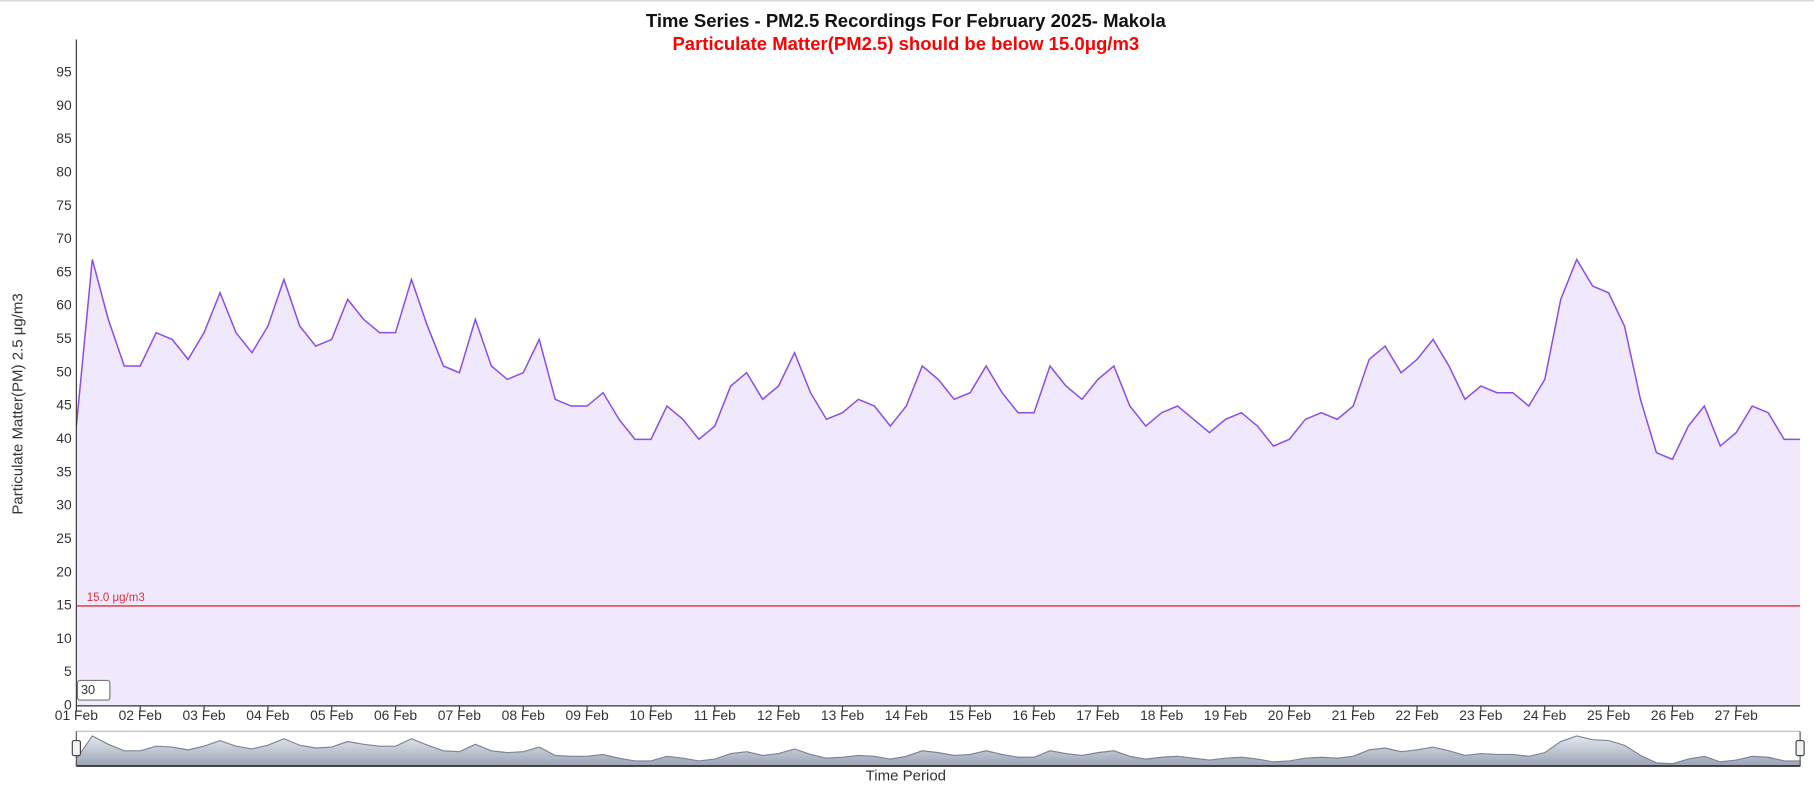 The height and width of the screenshot is (794, 1814). Describe the element at coordinates (650, 715) in the screenshot. I see `x-tick-label: 10 Feb` at that location.